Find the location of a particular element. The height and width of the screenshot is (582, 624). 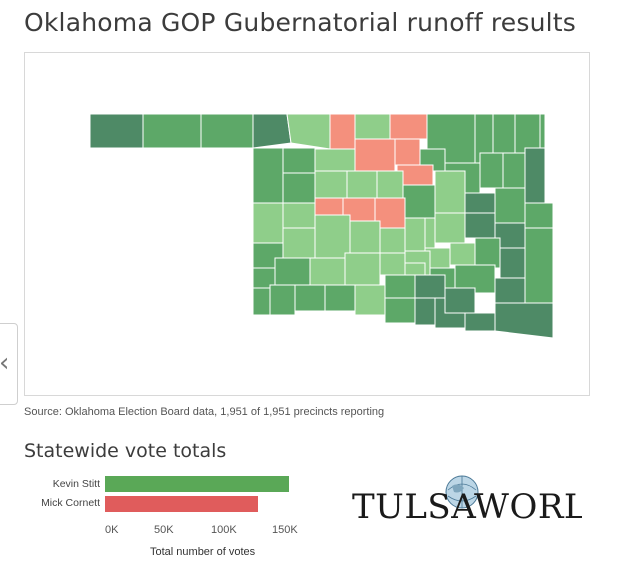

county-cherokee is located at coordinates (510, 205).